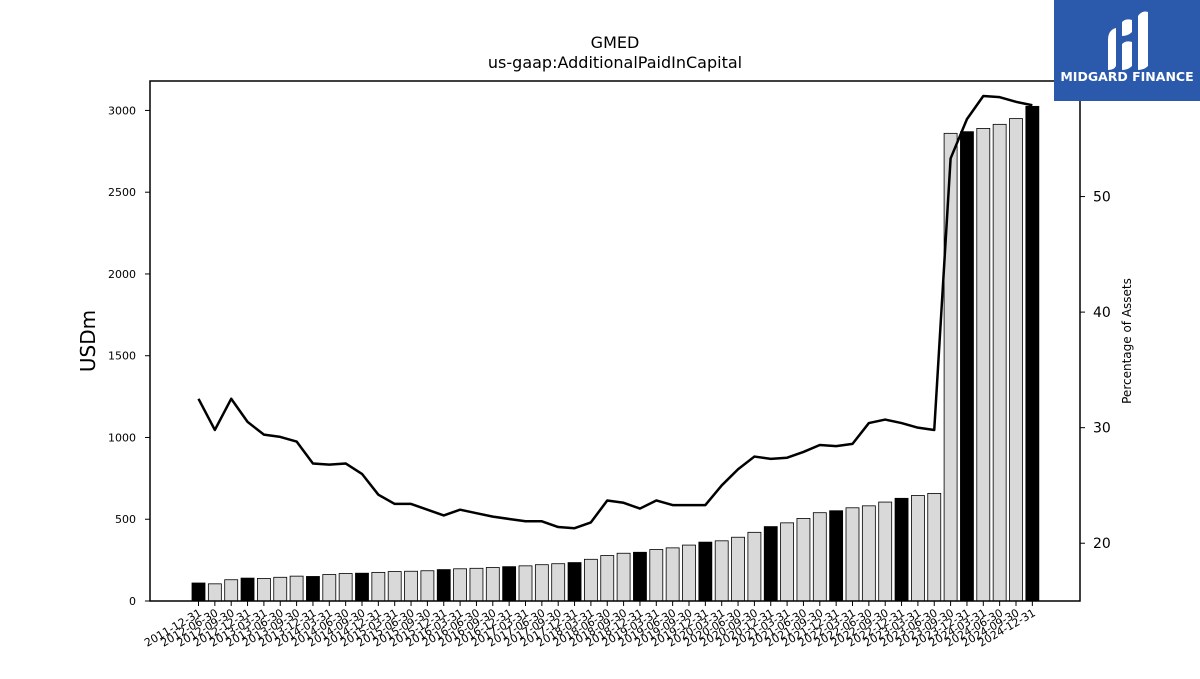 The height and width of the screenshot is (679, 1200). What do you see at coordinates (132, 601) in the screenshot?
I see `y-tick-label: 0` at bounding box center [132, 601].